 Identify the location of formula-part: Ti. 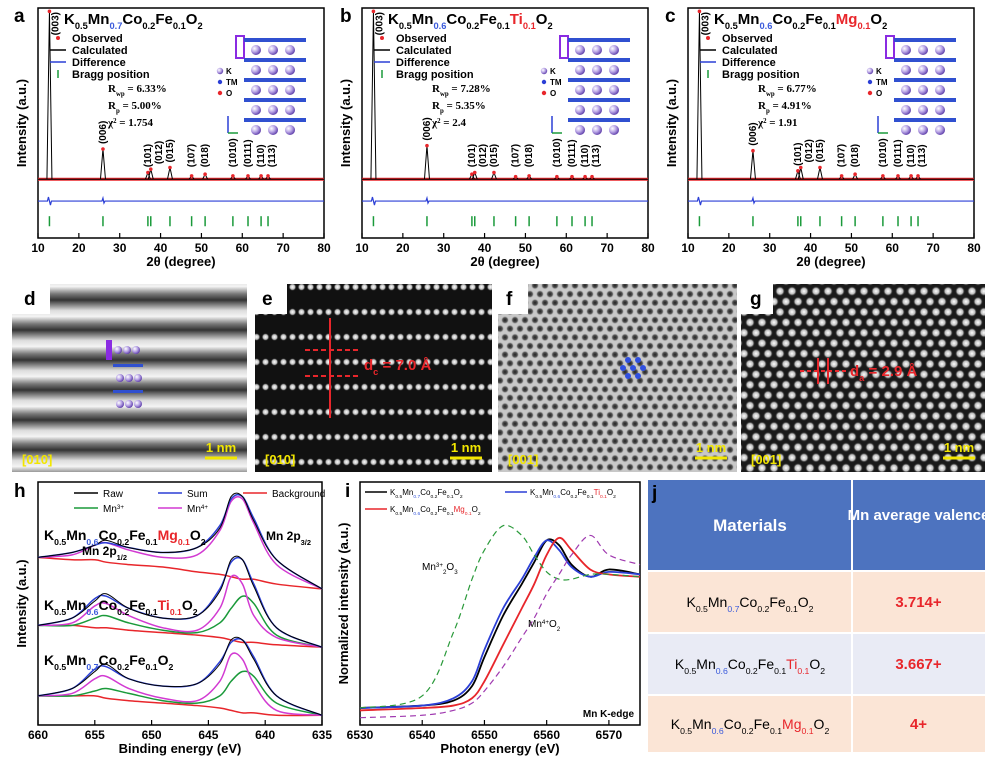
(597, 492).